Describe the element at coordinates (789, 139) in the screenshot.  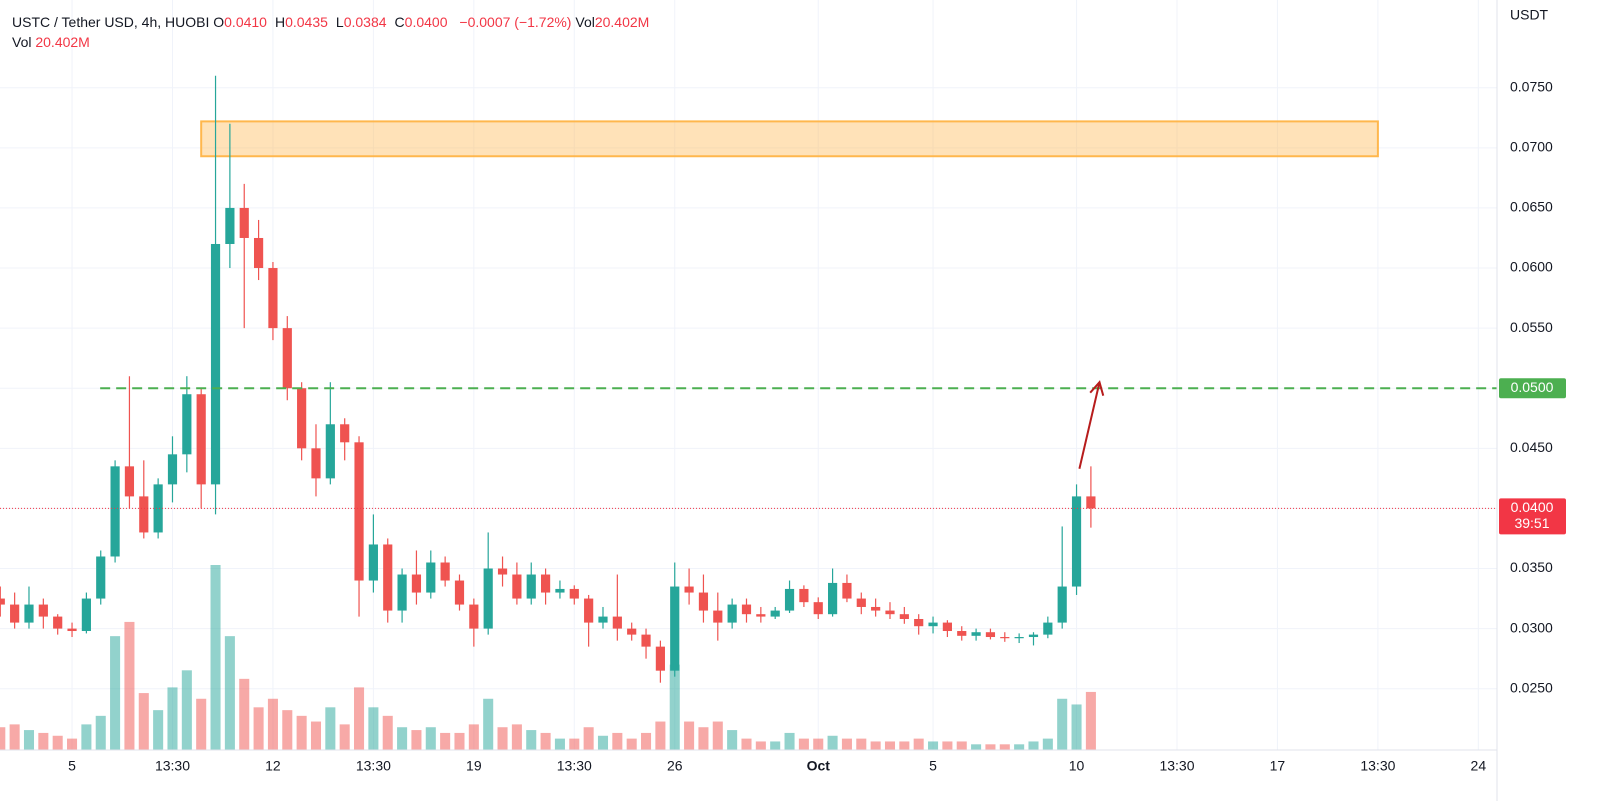
I see `resistance-zone` at that location.